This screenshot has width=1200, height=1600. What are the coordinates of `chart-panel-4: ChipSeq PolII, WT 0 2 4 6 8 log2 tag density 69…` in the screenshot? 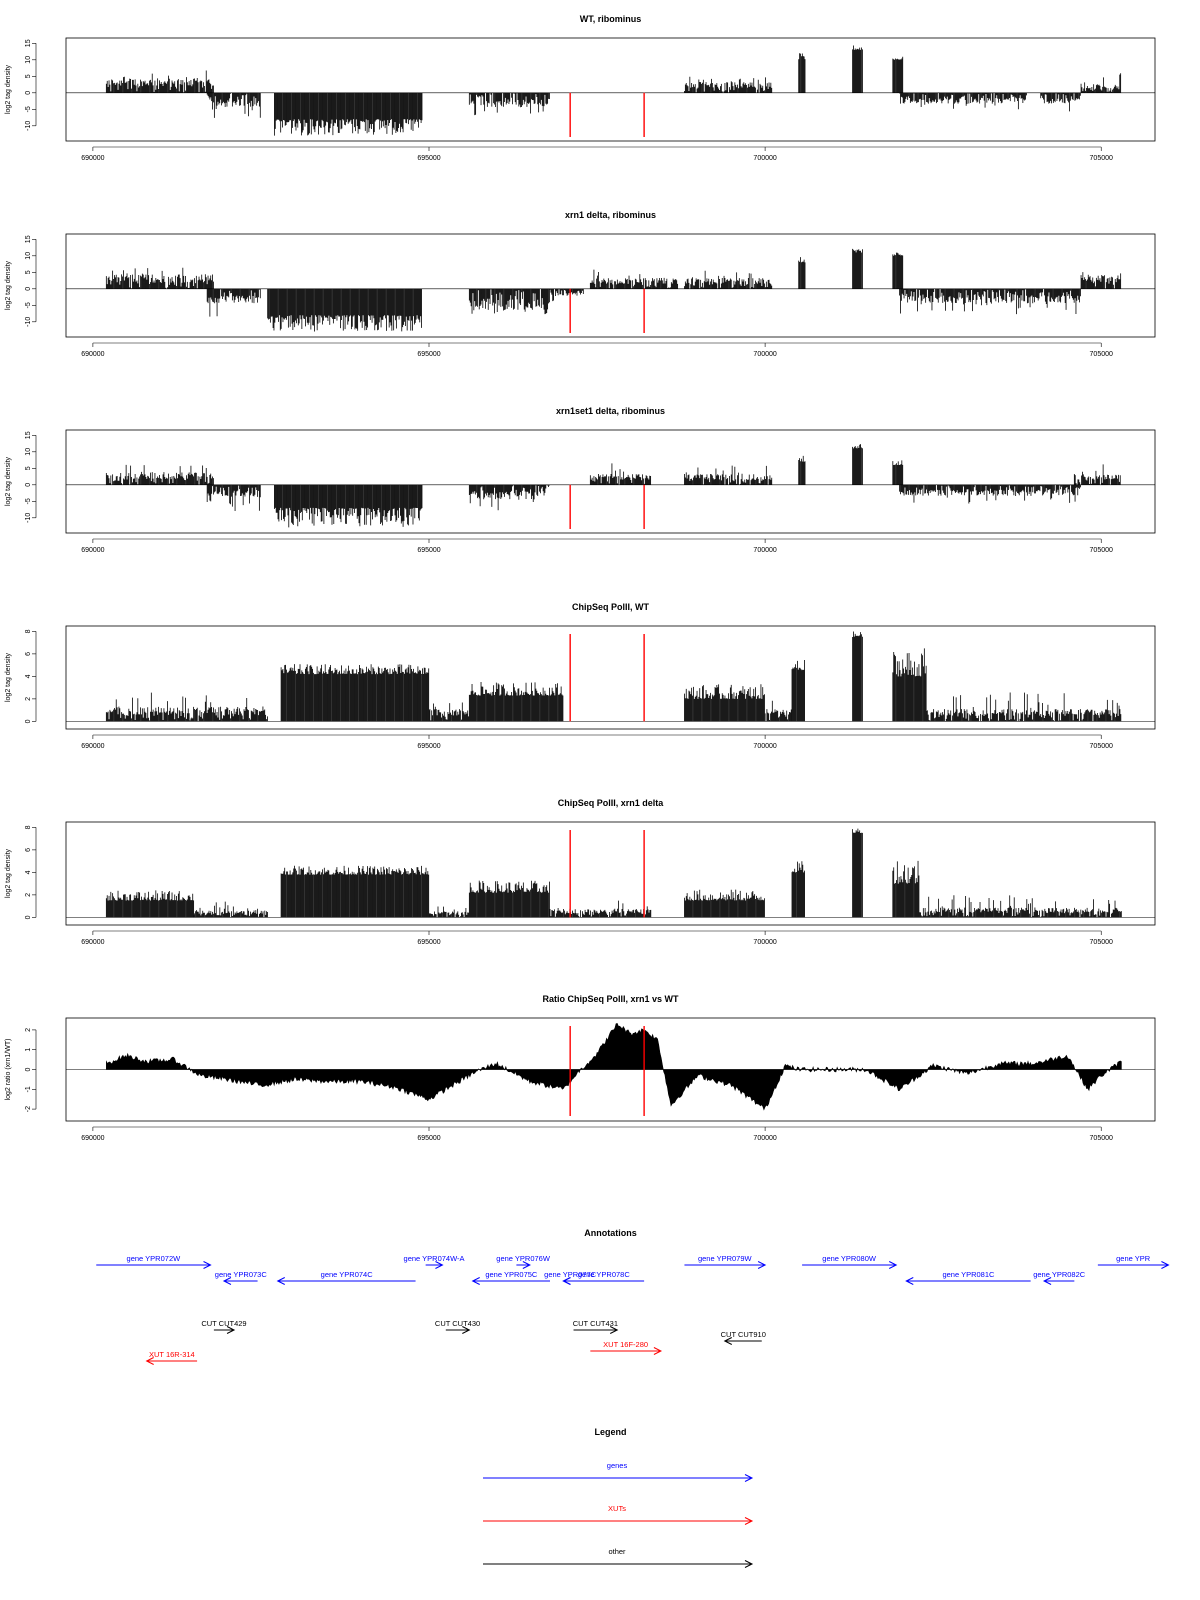 It's located at (580, 676).